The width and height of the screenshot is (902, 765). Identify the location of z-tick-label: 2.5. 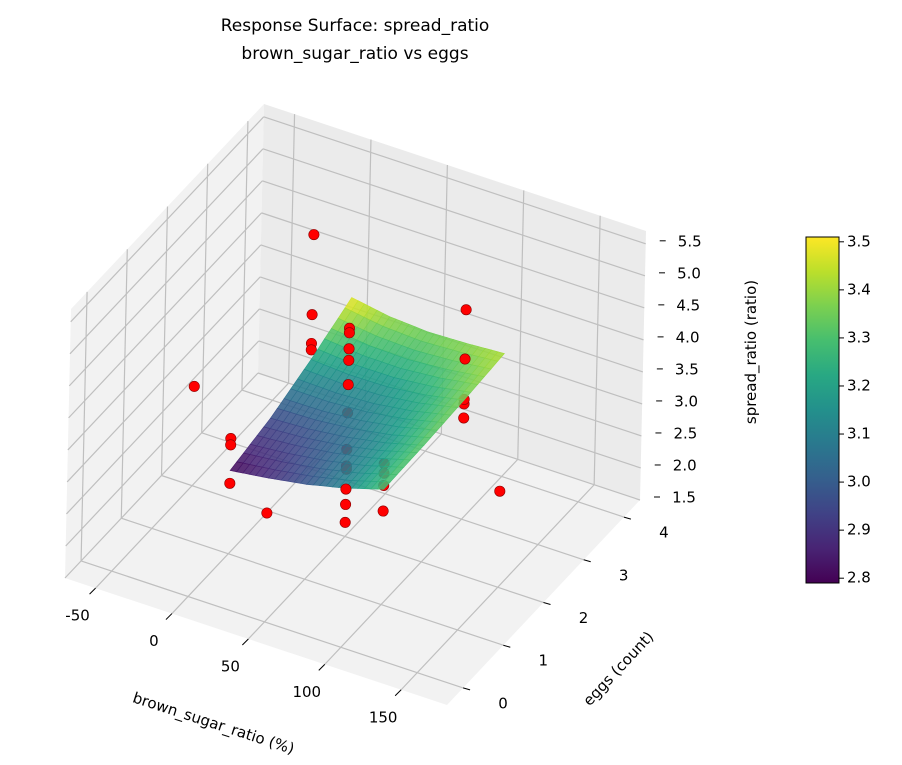
(685, 433).